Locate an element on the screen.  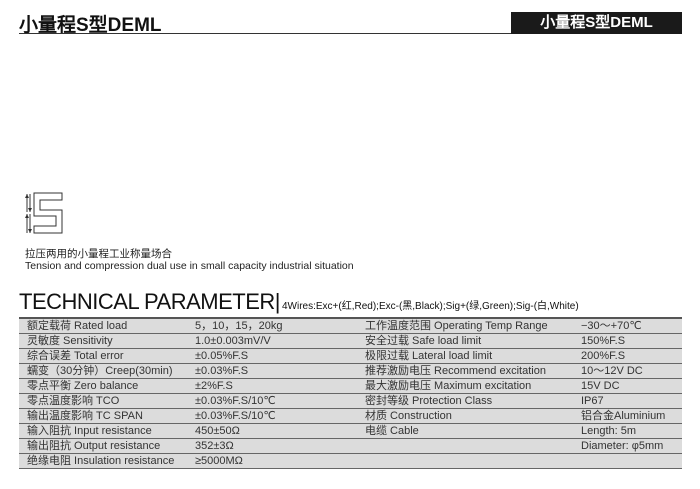
param-label: 安全过载 Safe load limit is located at coordinates (423, 341).